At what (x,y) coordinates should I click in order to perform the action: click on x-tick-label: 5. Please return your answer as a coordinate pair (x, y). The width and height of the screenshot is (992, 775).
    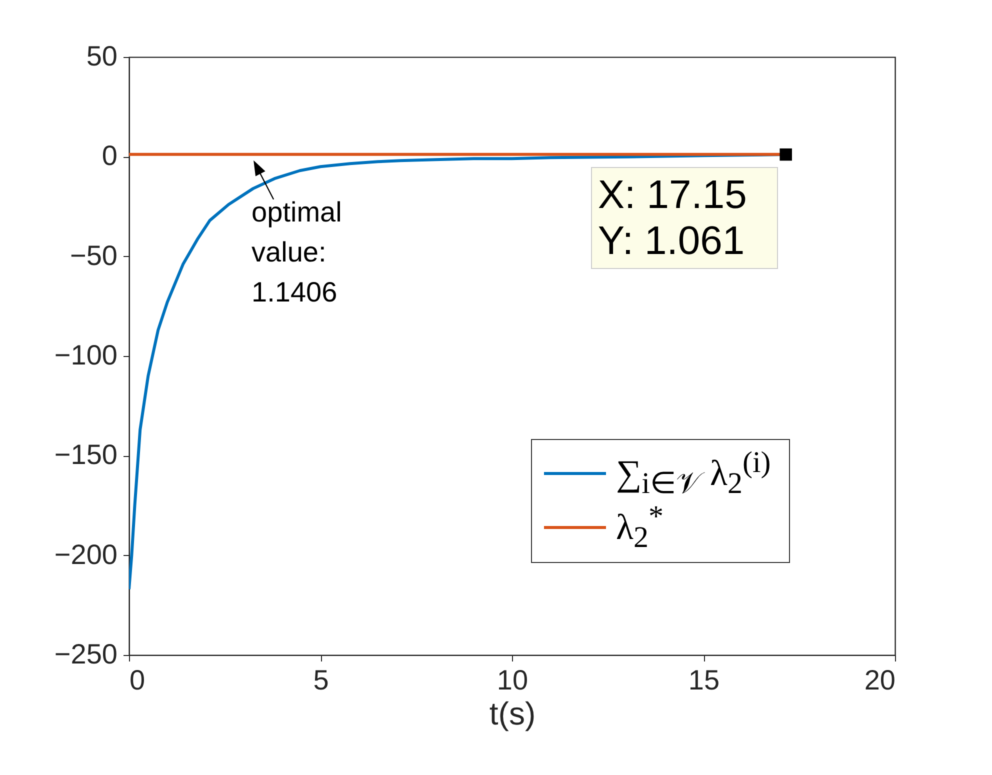
    Looking at the image, I should click on (321, 680).